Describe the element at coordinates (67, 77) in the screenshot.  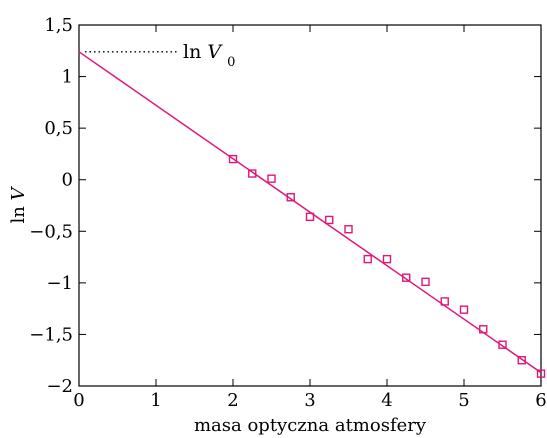
I see `y-tick-label: 1` at that location.